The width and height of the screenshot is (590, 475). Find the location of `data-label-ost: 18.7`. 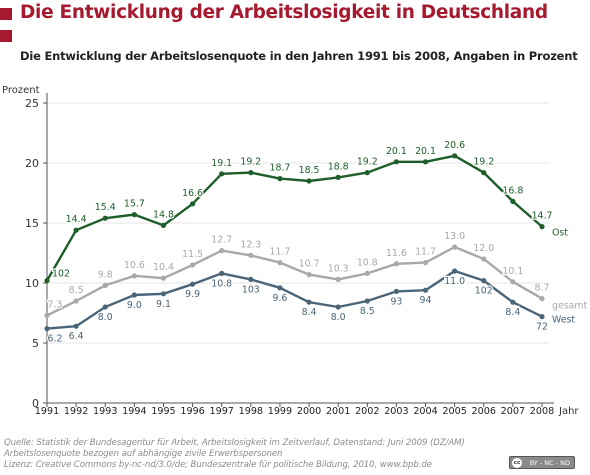

data-label-ost: 18.7 is located at coordinates (280, 168).